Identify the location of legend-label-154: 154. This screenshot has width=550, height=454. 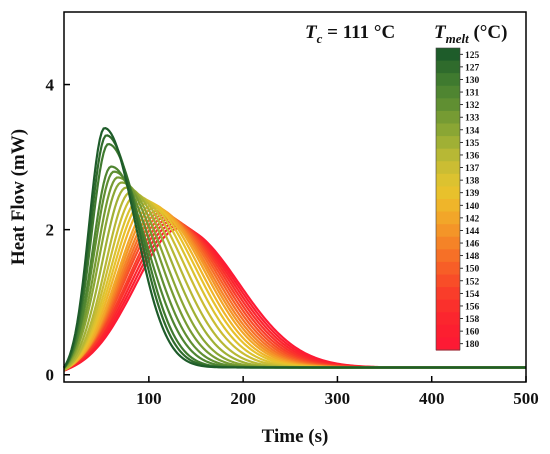
(472, 295).